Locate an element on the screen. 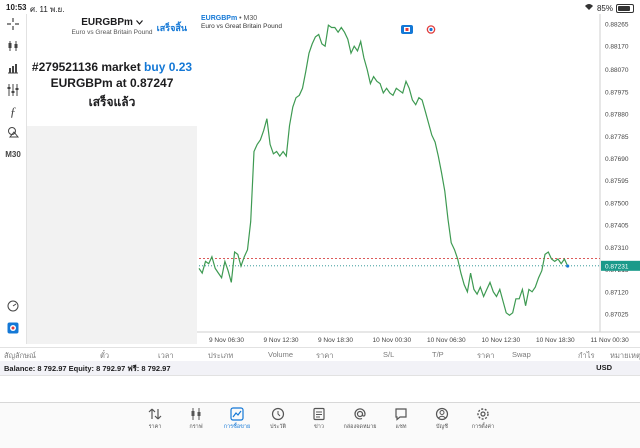 This screenshot has height=448, width=640. y-tick-label: 0.87025 is located at coordinates (617, 315).